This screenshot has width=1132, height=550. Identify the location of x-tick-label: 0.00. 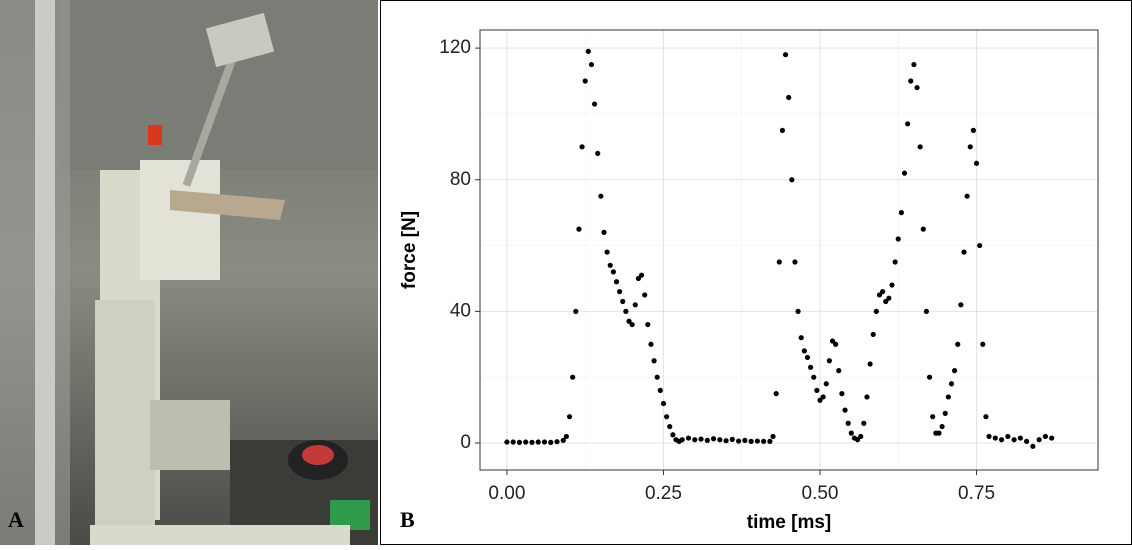
(506, 493).